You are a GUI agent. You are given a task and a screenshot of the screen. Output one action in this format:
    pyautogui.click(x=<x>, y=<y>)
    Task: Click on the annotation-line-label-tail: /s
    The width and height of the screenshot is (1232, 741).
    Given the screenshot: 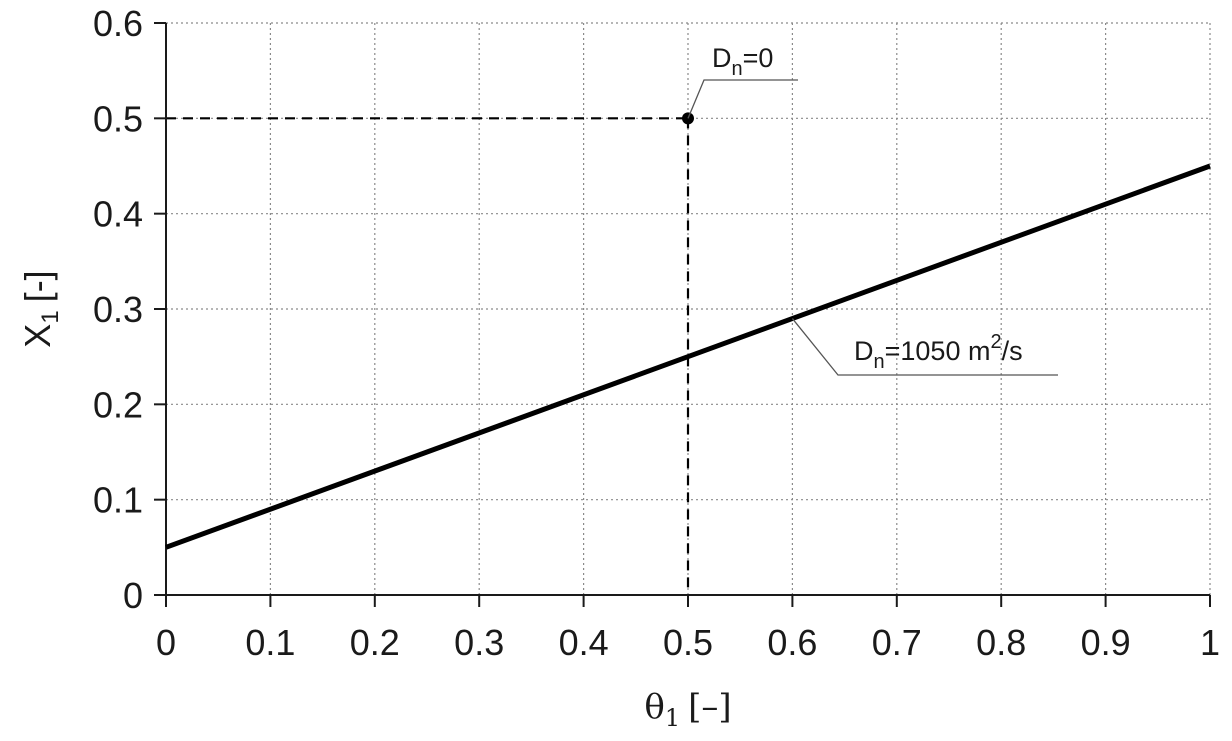 What is the action you would take?
    pyautogui.click(x=1012, y=351)
    